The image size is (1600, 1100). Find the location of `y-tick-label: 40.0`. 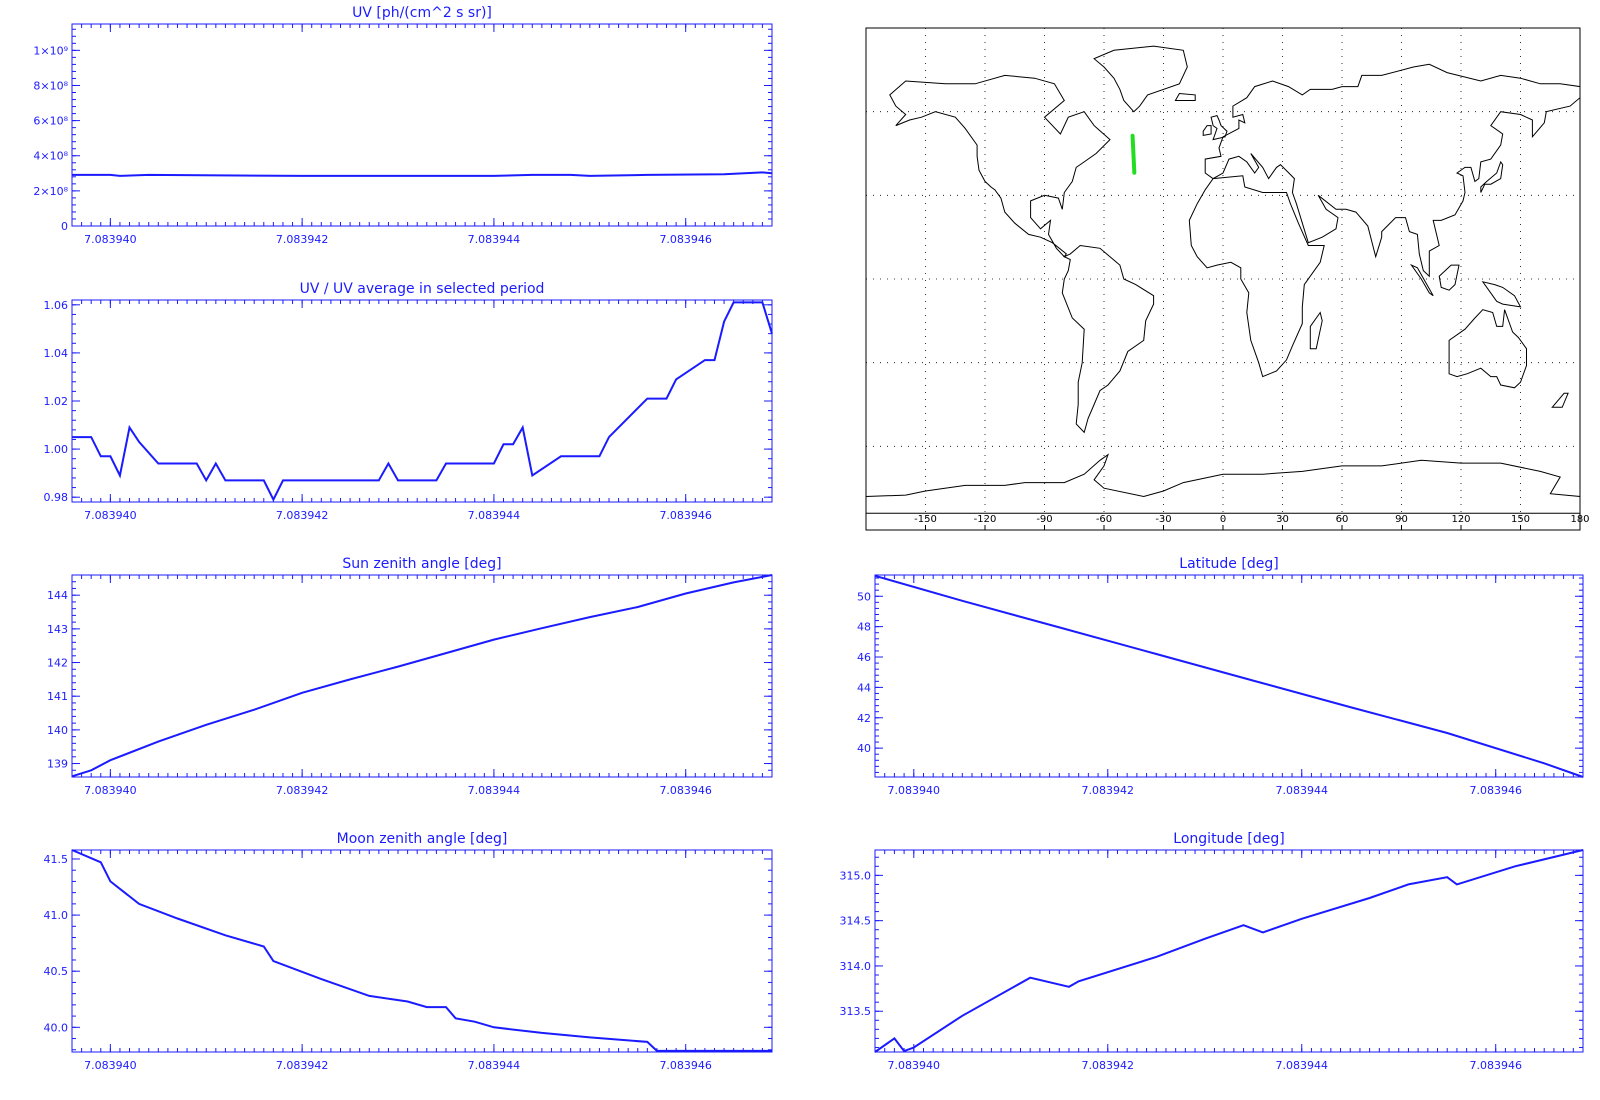

y-tick-label: 40.0 is located at coordinates (56, 1027).